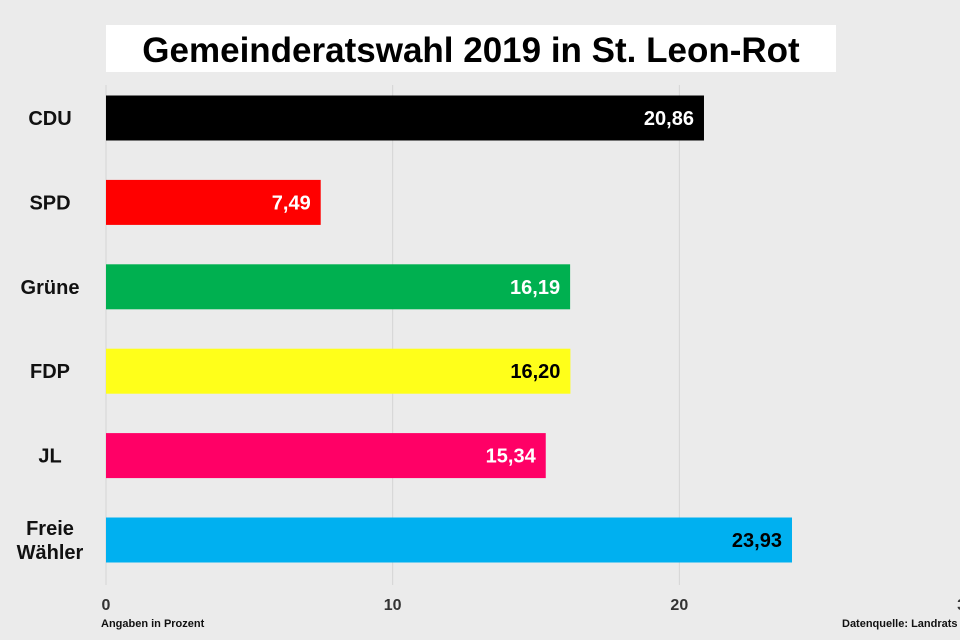 The image size is (960, 640). I want to click on category-label: Grüne, so click(50, 288).